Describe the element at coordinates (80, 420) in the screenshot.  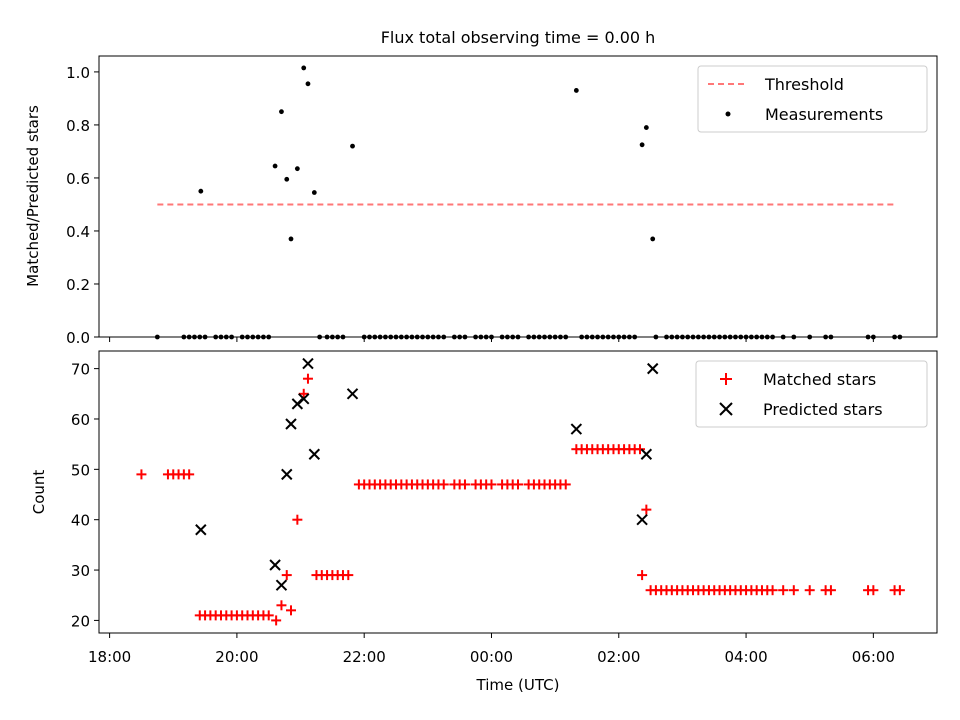
I see `bottom-y-tick-label: 60` at that location.